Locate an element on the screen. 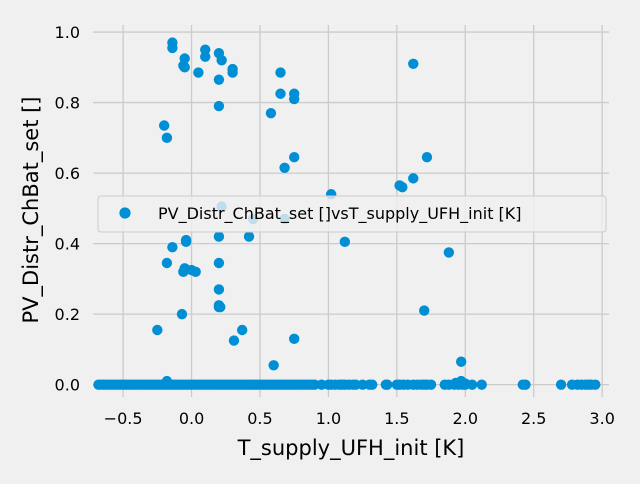 This screenshot has height=484, width=640. legend-marker is located at coordinates (125, 213).